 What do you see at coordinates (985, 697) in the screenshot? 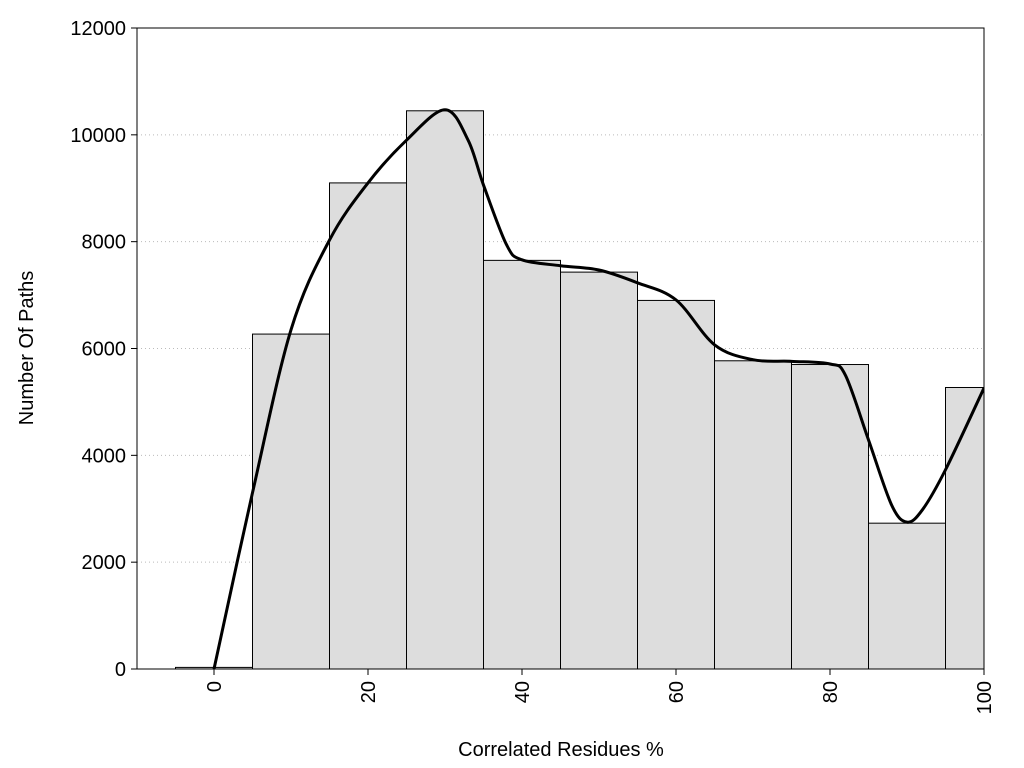
I see `x-tick-label: 100` at bounding box center [985, 697].